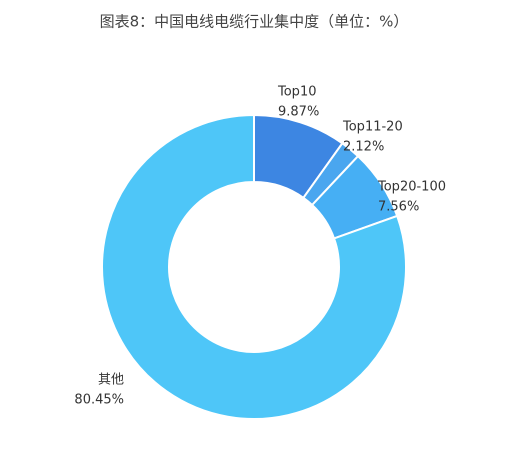 This screenshot has height=462, width=508. What do you see at coordinates (298, 112) in the screenshot?
I see `value-label: 9.87%` at bounding box center [298, 112].